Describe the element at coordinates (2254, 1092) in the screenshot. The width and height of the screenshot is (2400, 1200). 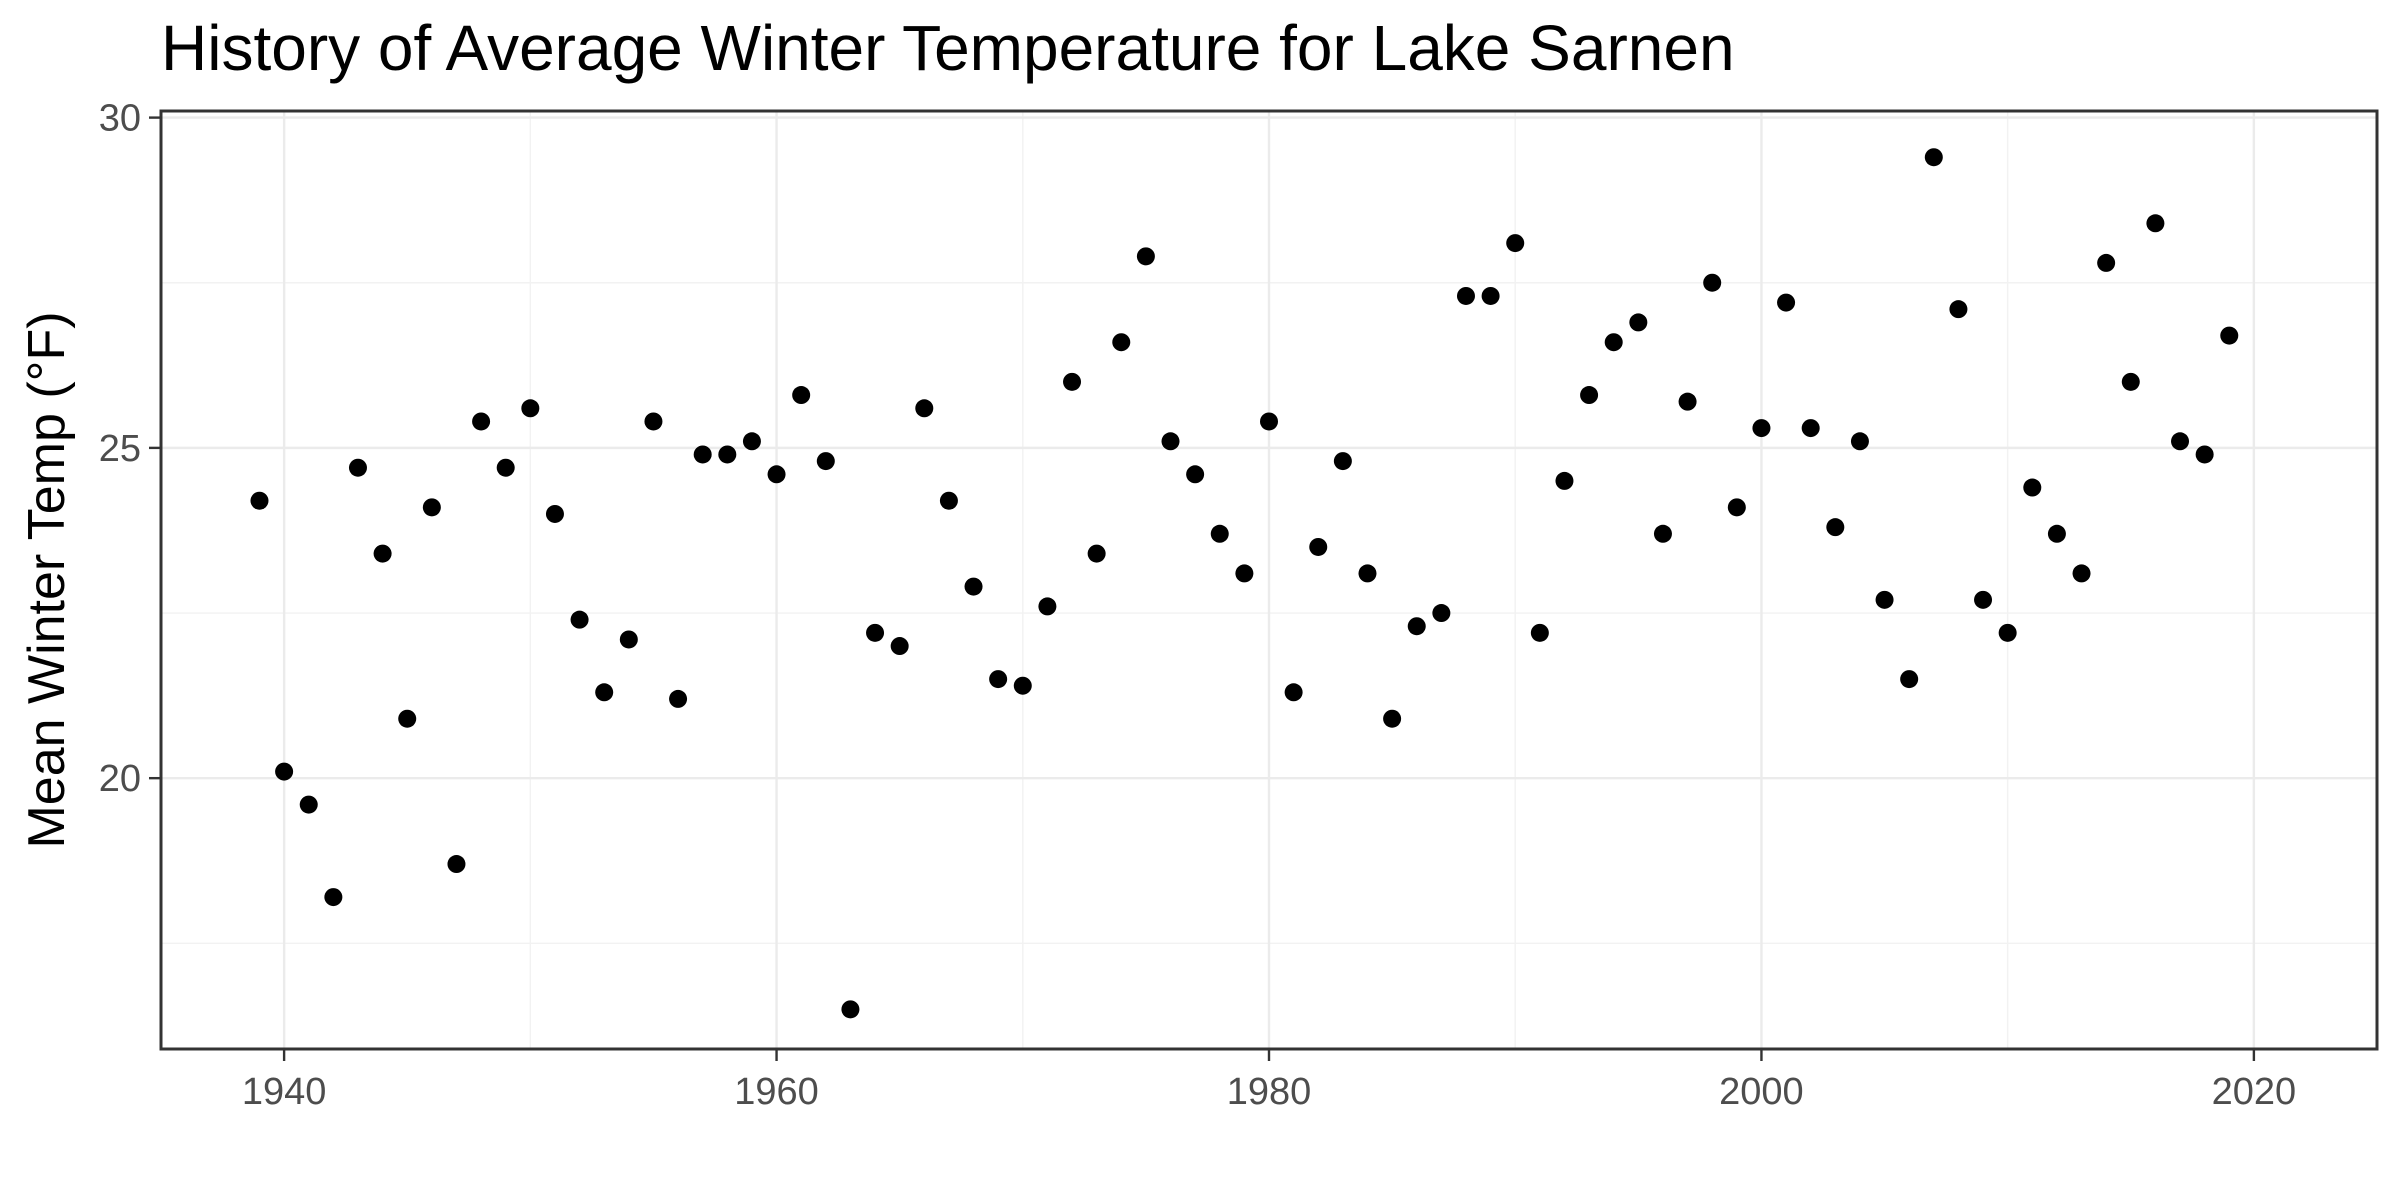
I see `x-tick-label: 2020` at that location.